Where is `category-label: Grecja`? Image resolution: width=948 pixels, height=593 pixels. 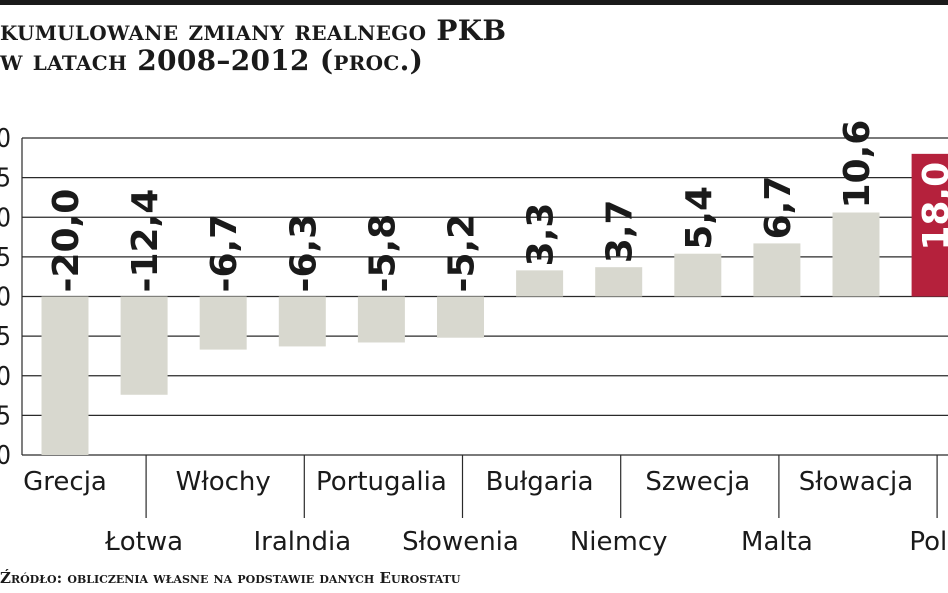
category-label: Grecja is located at coordinates (65, 482).